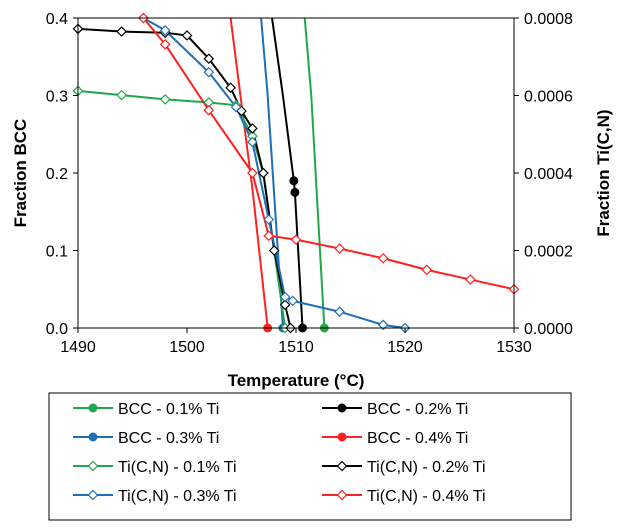  I want to click on legend-item: BCC - 0.4% Ti, so click(395, 438).